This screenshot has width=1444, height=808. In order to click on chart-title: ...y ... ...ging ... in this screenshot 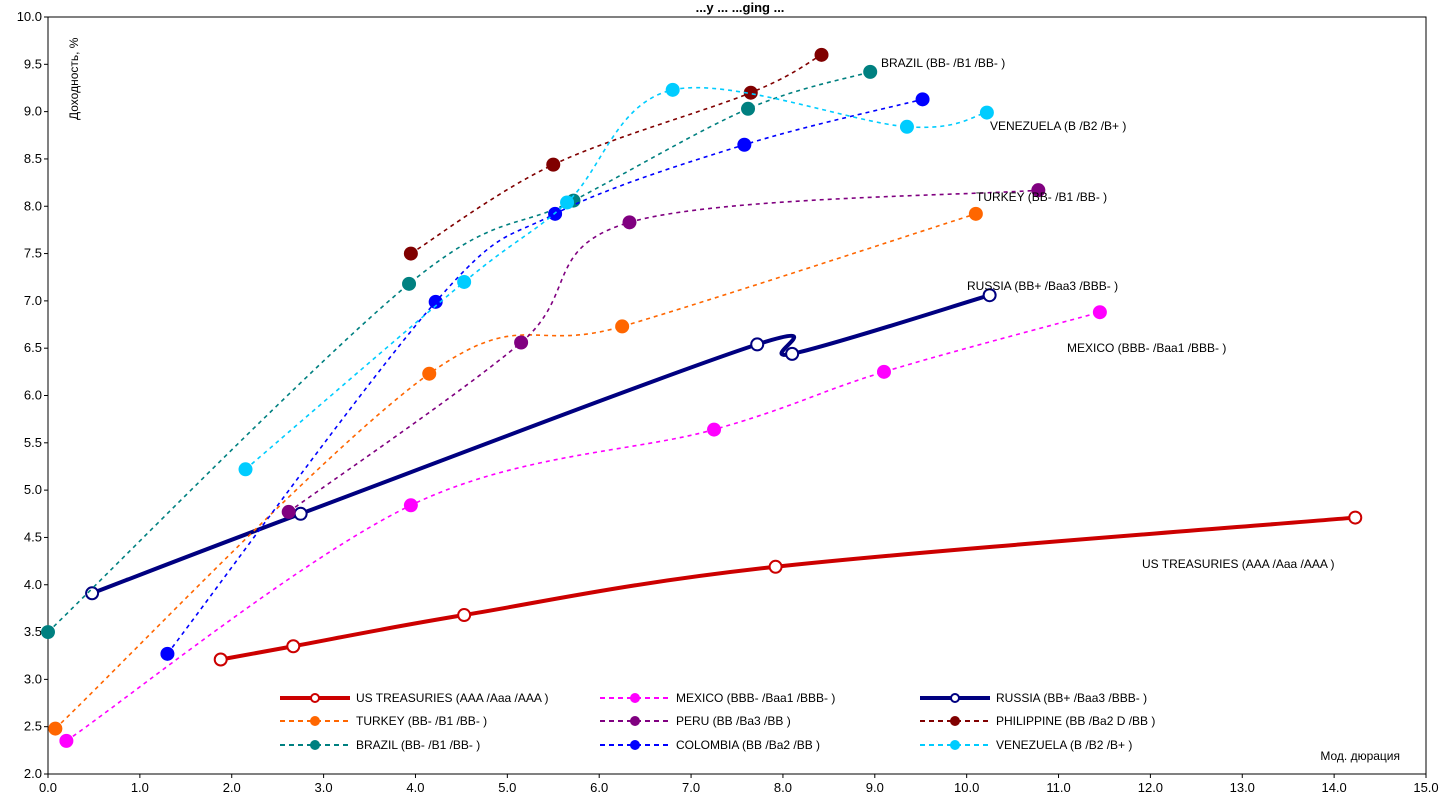, I will do `click(740, 7)`.